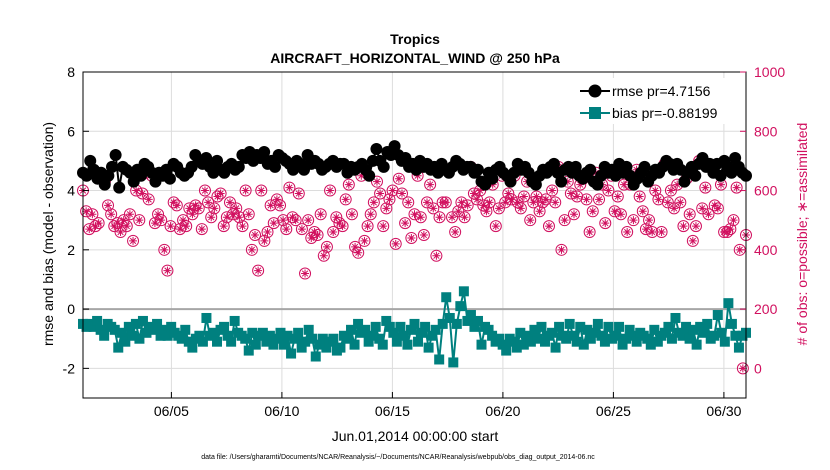 This screenshot has height=470, width=830. Describe the element at coordinates (69, 368) in the screenshot. I see `y-tick-label: -2` at that location.